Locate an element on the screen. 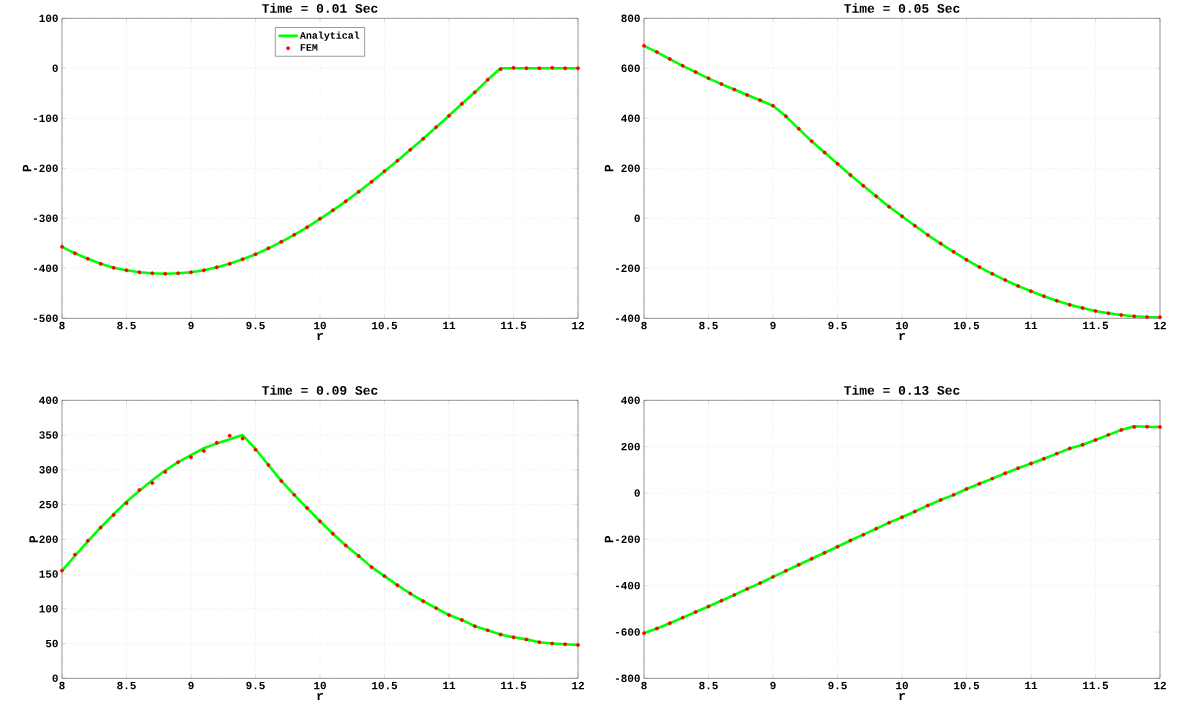 The height and width of the screenshot is (712, 1180). y-tick-label: 100 is located at coordinates (48, 18).